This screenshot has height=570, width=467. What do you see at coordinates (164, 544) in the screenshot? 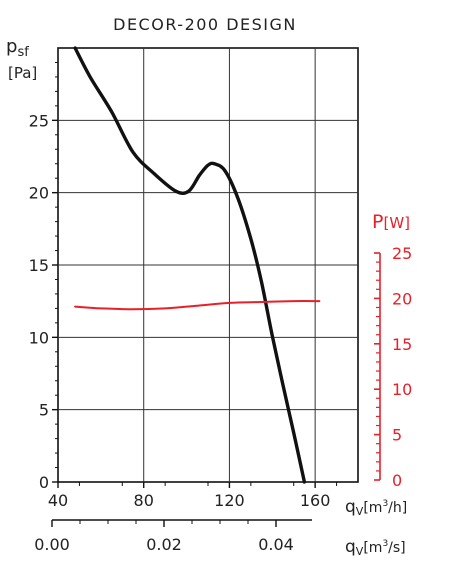
I see `x2-tick-label: 0.02` at bounding box center [164, 544].